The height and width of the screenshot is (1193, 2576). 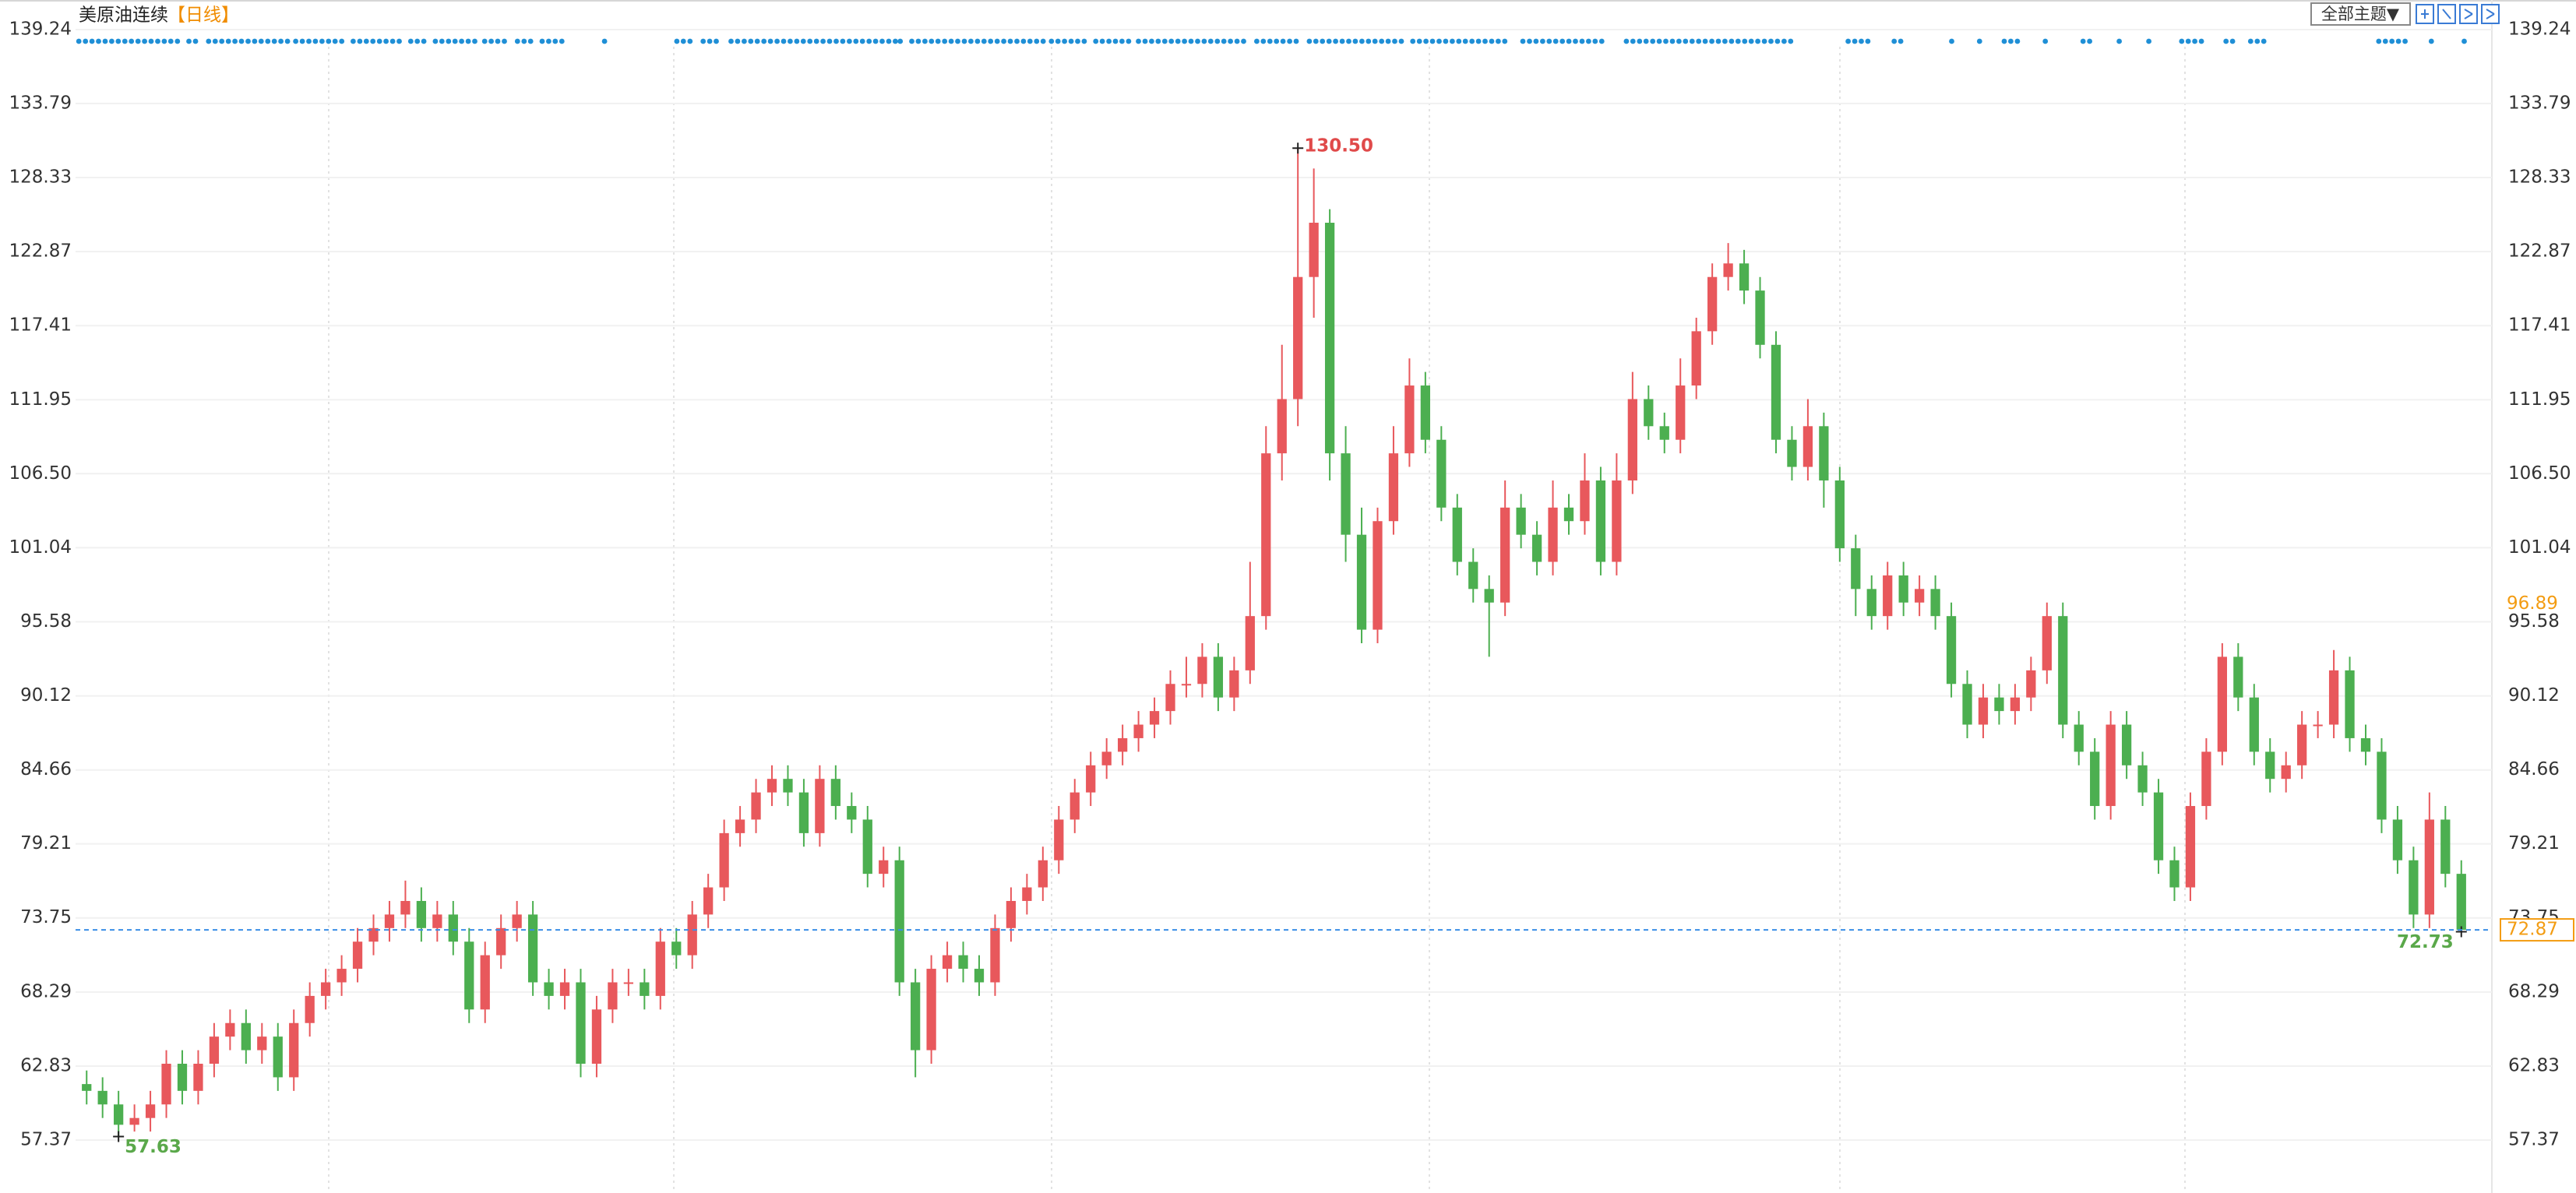 What do you see at coordinates (2534, 696) in the screenshot?
I see `y-tick-label-right: 90.12` at bounding box center [2534, 696].